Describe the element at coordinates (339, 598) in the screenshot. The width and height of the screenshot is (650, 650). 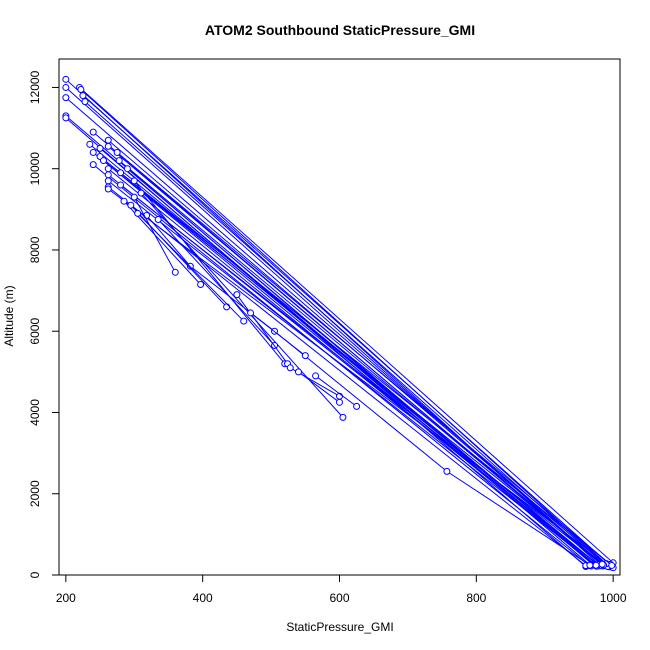
I see `x-tick-label: 600` at that location.